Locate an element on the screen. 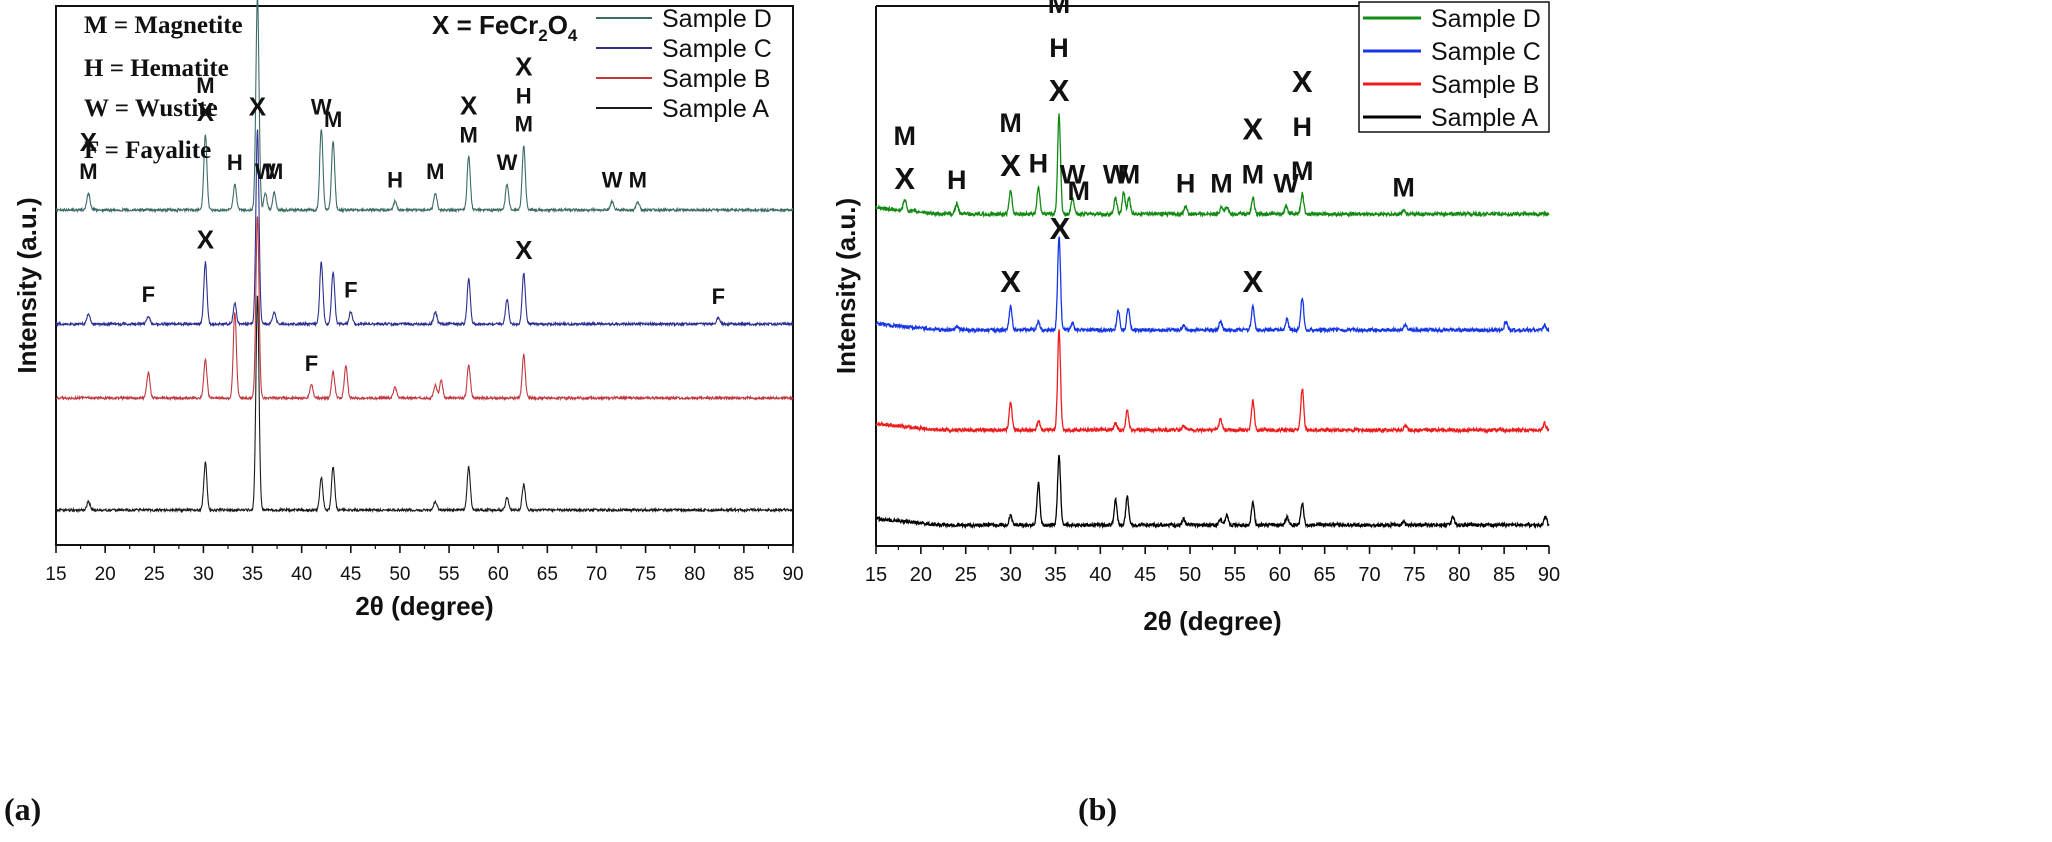  y-axis-title: Intensity (a.u.) is located at coordinates (846, 286).